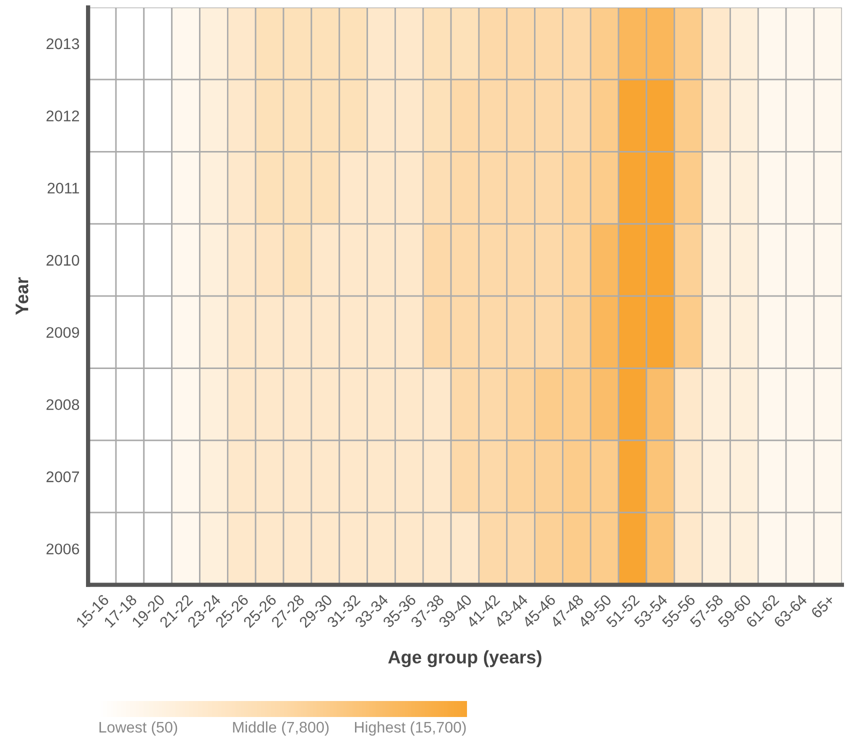 The image size is (847, 744). Describe the element at coordinates (139, 728) in the screenshot. I see `color-bar-label: Lowest (50)` at that location.